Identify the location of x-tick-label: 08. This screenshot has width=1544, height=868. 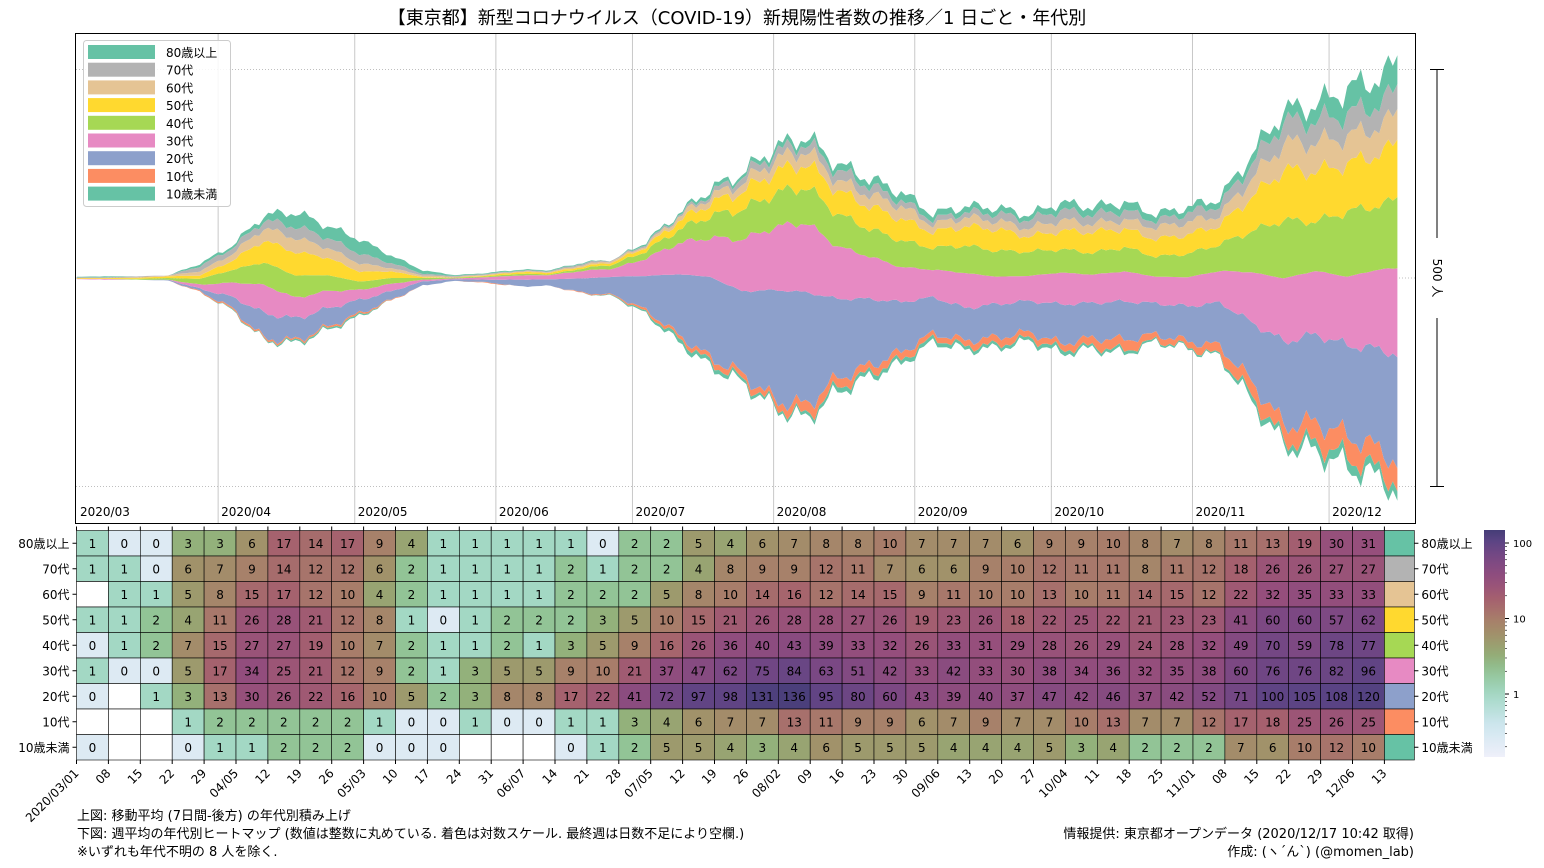
(1219, 776).